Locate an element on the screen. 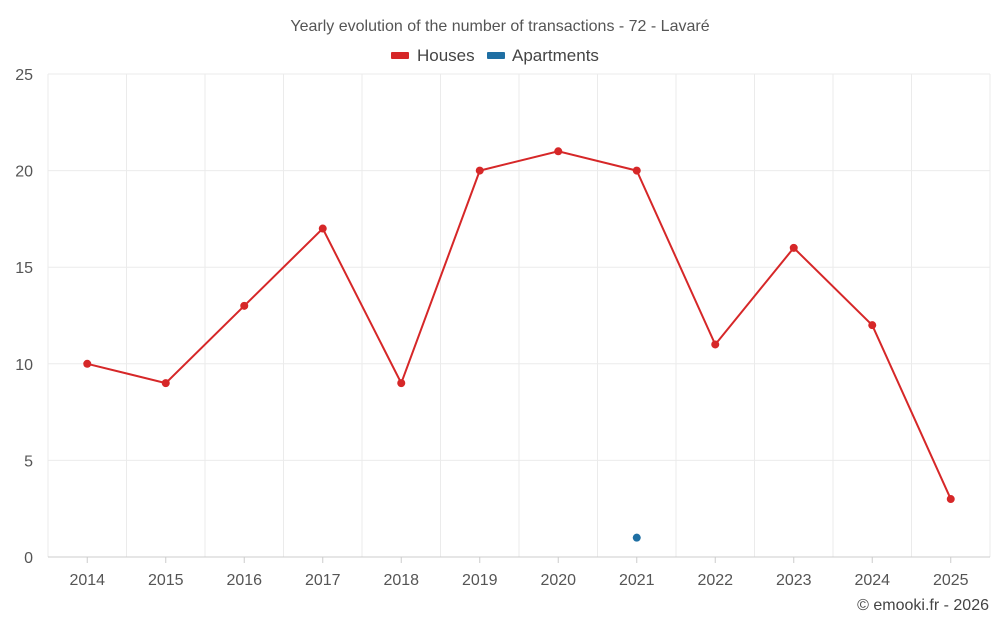 The width and height of the screenshot is (1000, 625). x-tick-label: 2014 is located at coordinates (87, 580).